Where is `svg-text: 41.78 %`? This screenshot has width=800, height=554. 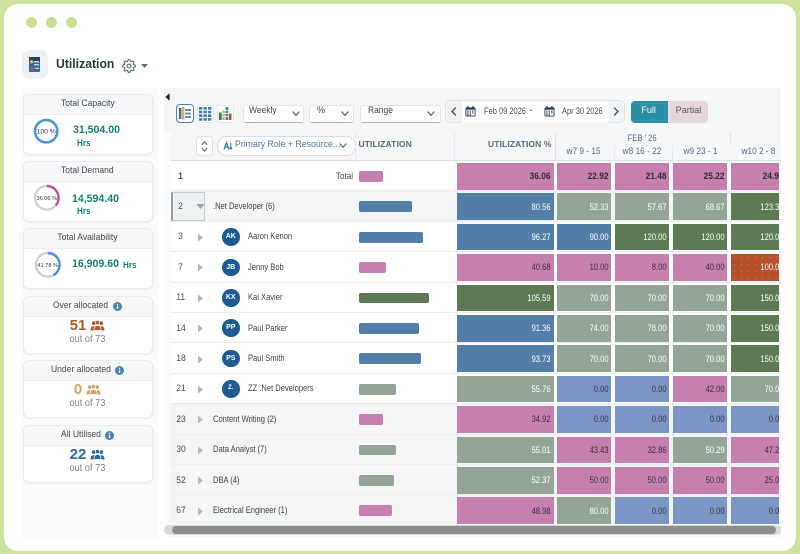
svg-text: 41.78 % is located at coordinates (47, 266).